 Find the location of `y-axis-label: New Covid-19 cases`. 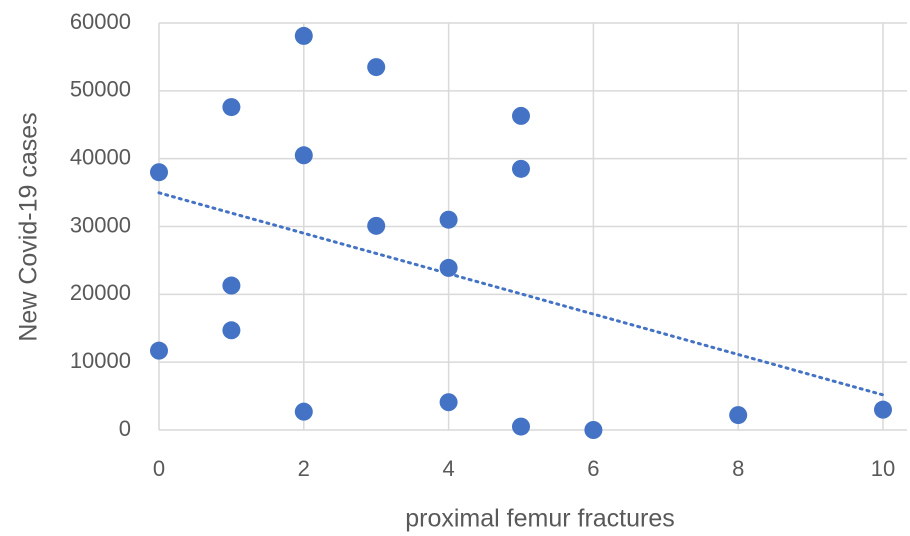

y-axis-label: New Covid-19 cases is located at coordinates (29, 226).